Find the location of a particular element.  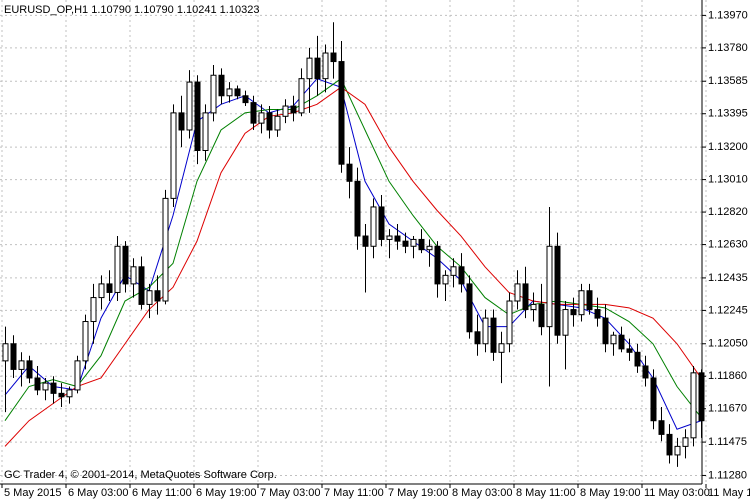

y-tick-label: 1.13200 is located at coordinates (728, 147).